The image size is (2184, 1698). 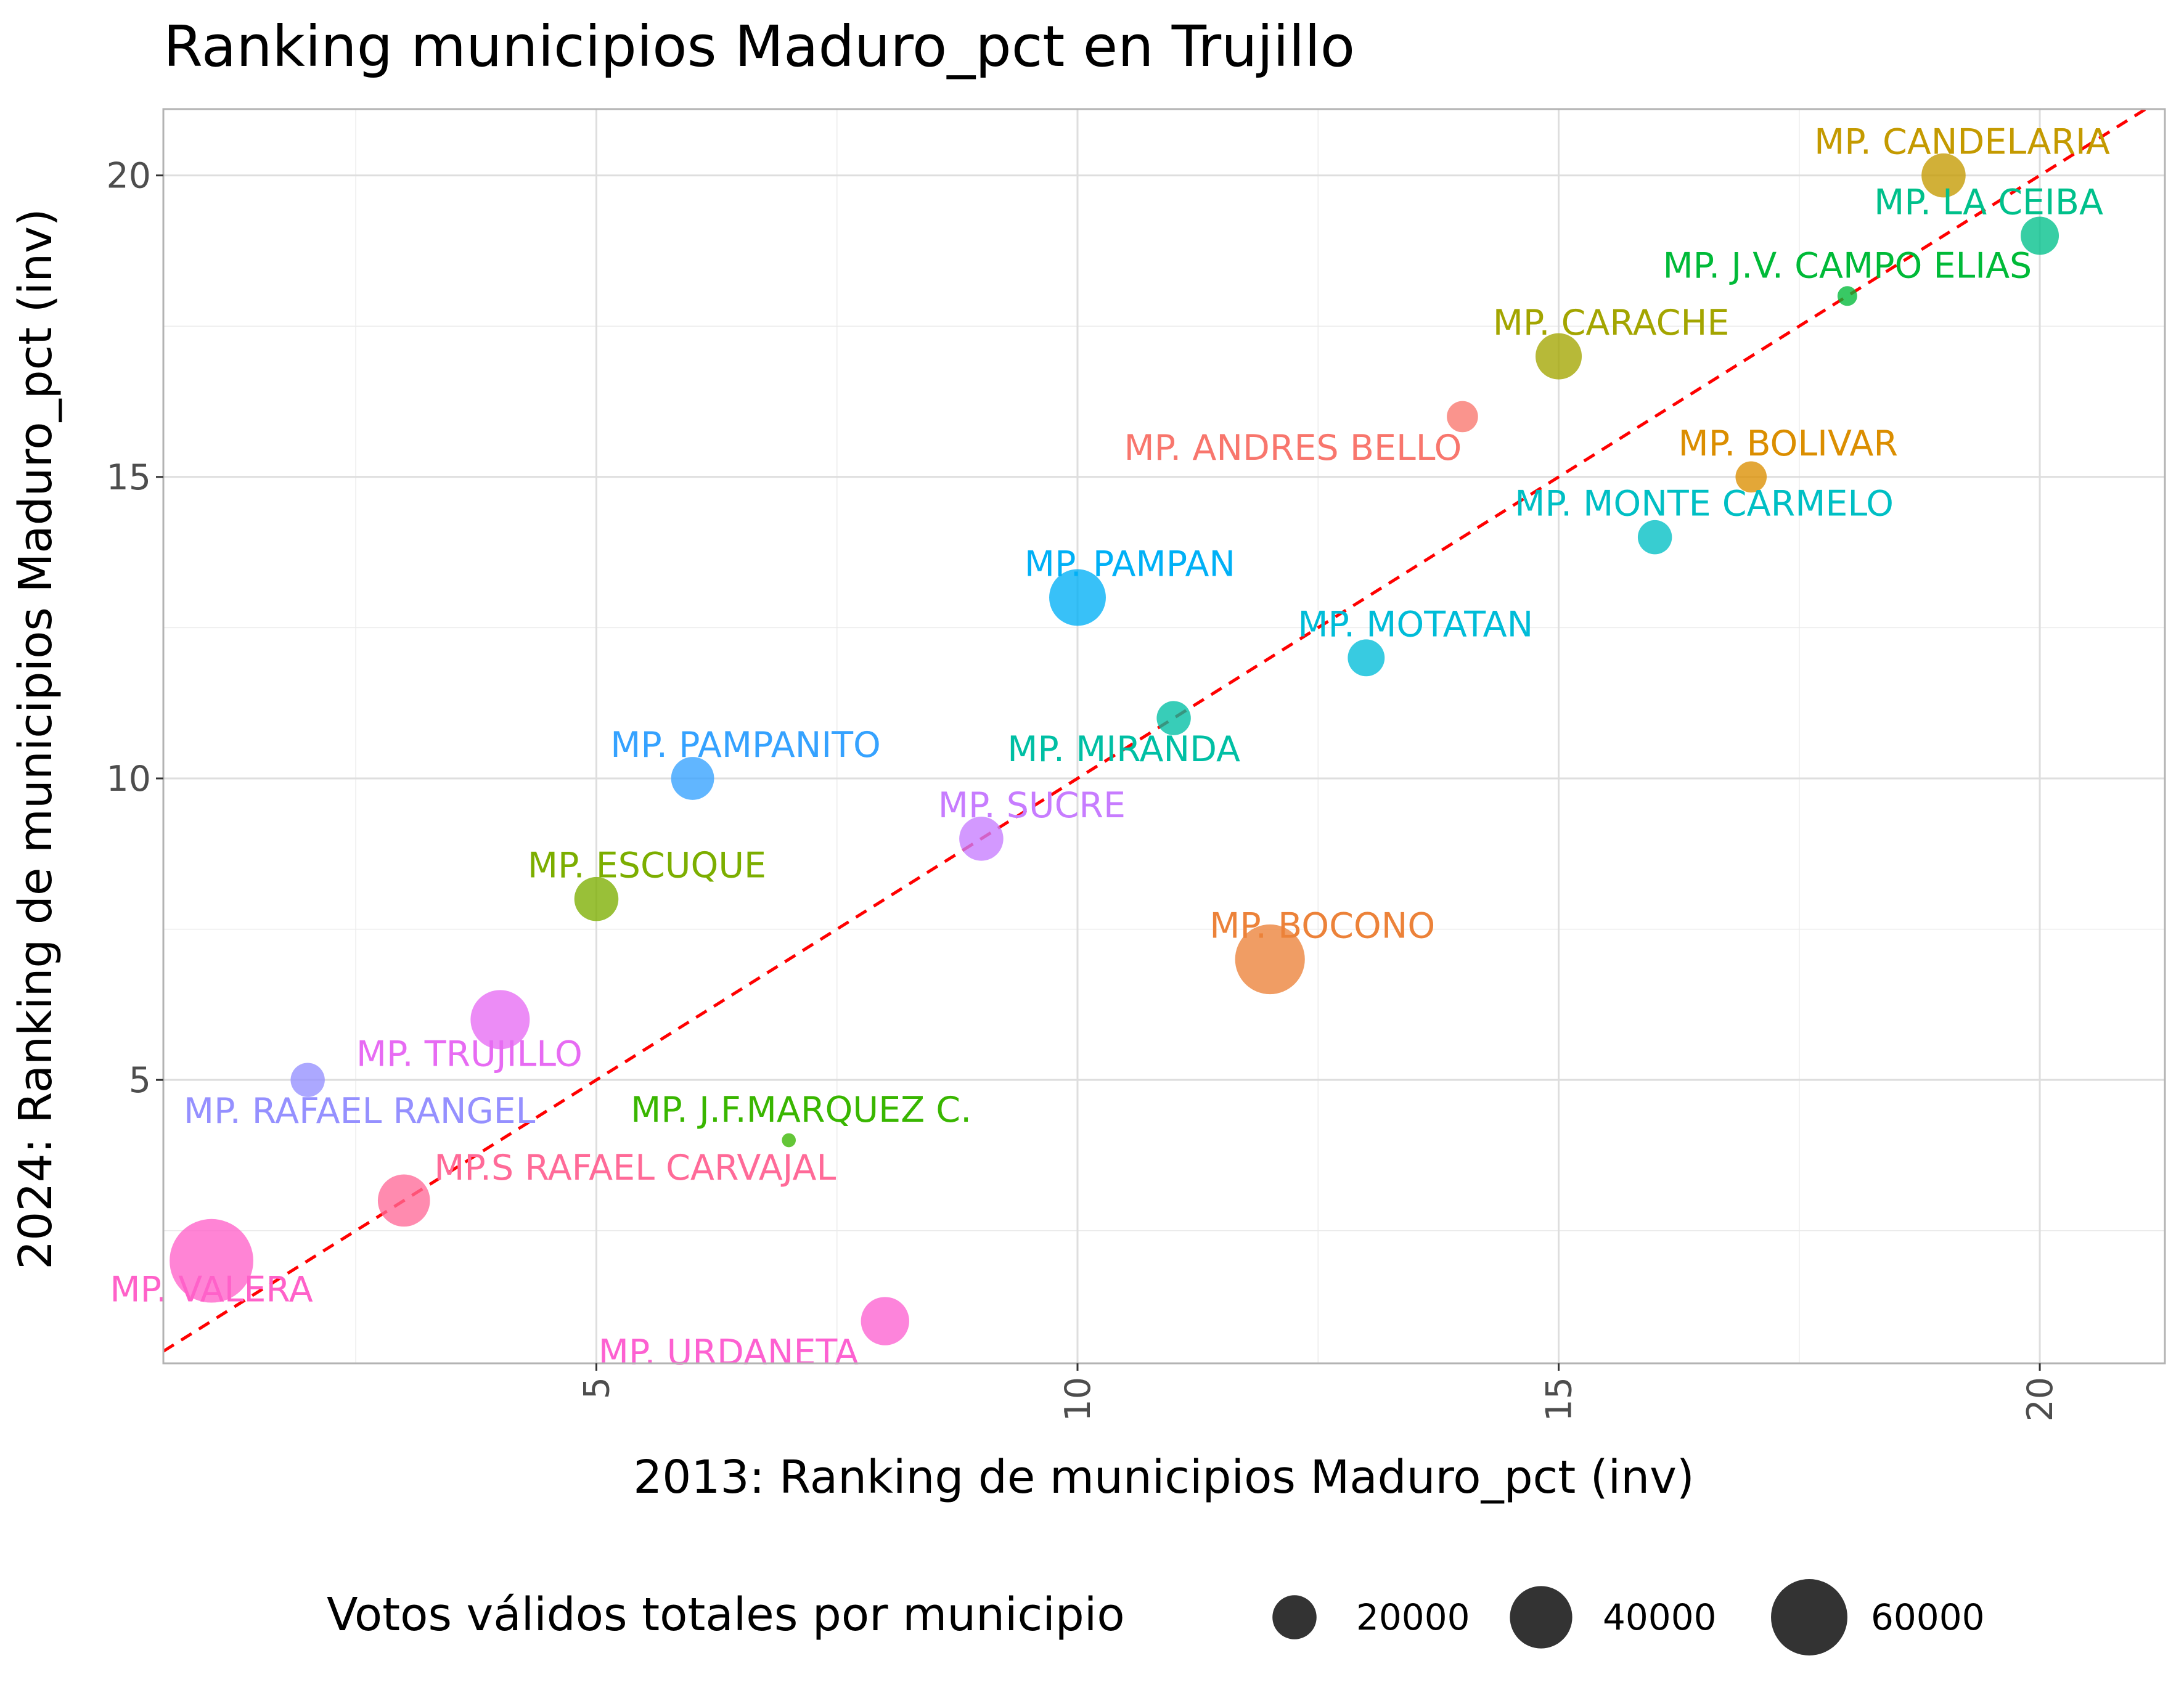 I want to click on point-label: MP. URDANETA, so click(x=729, y=1353).